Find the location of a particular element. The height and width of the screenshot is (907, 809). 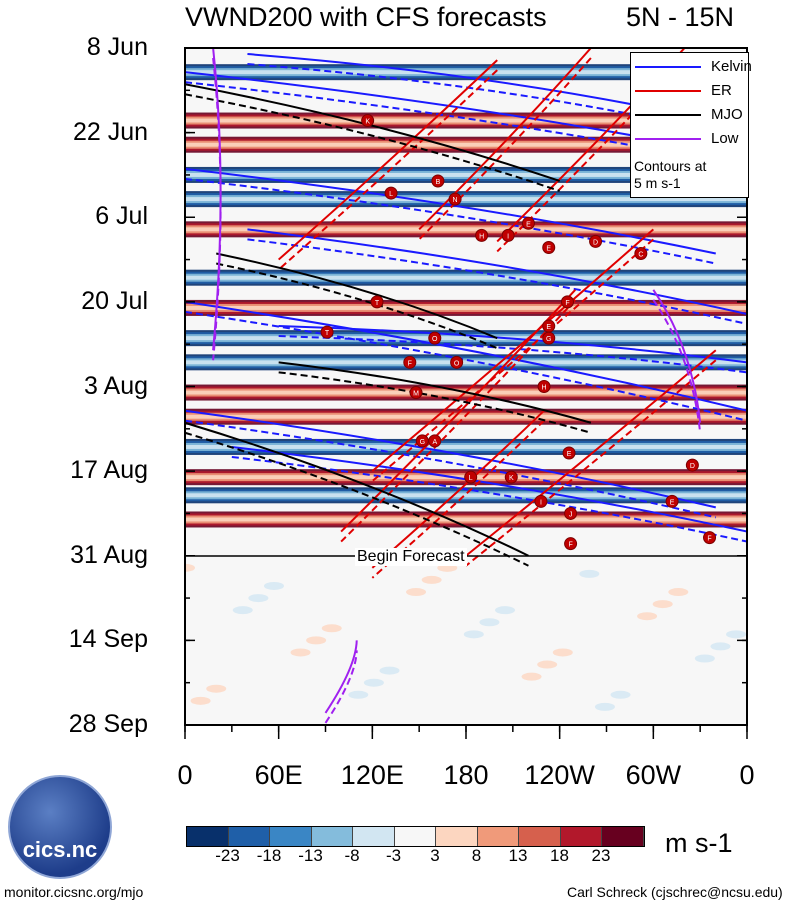

begin-forecast-label: Begin Forecast is located at coordinates (411, 557).